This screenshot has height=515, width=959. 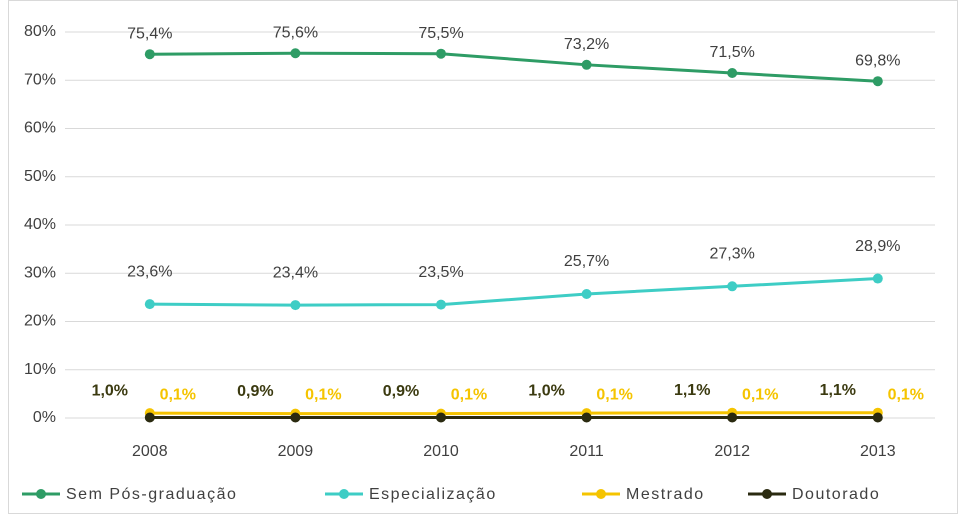 What do you see at coordinates (732, 52) in the screenshot?
I see `data-label: 71,5%` at bounding box center [732, 52].